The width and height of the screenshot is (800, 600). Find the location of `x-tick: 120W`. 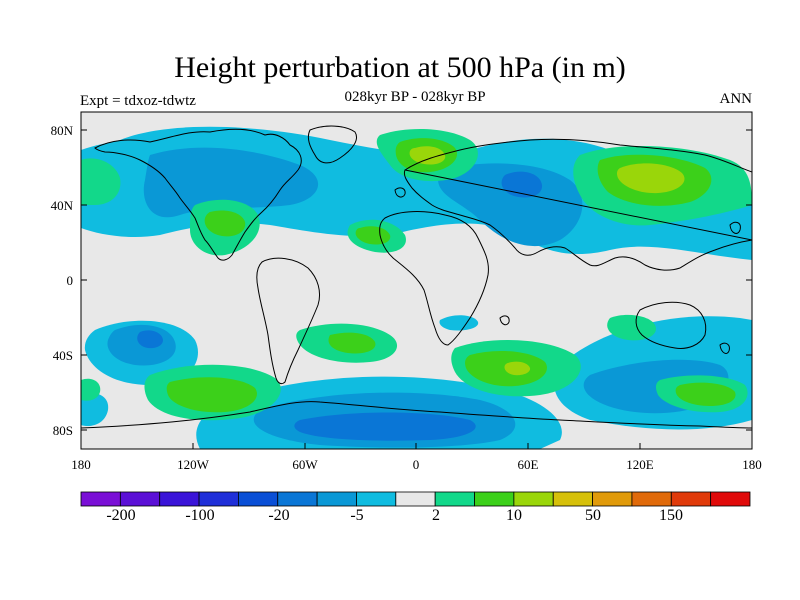

x-tick: 120W is located at coordinates (193, 457).